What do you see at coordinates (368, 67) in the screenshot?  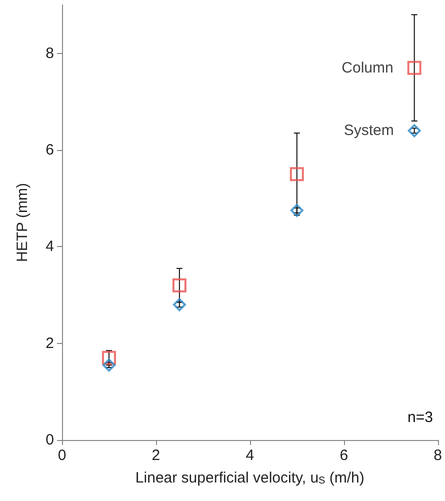 I see `series-label: Column` at bounding box center [368, 67].